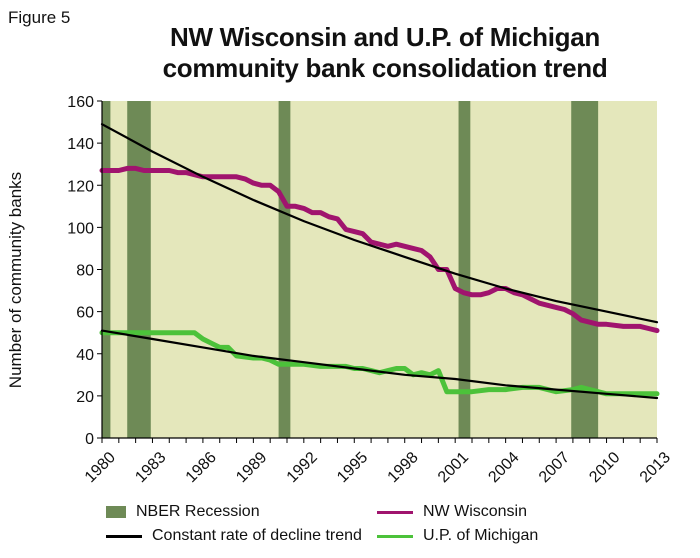  I want to click on x-tick-label: 1980, so click(100, 467).